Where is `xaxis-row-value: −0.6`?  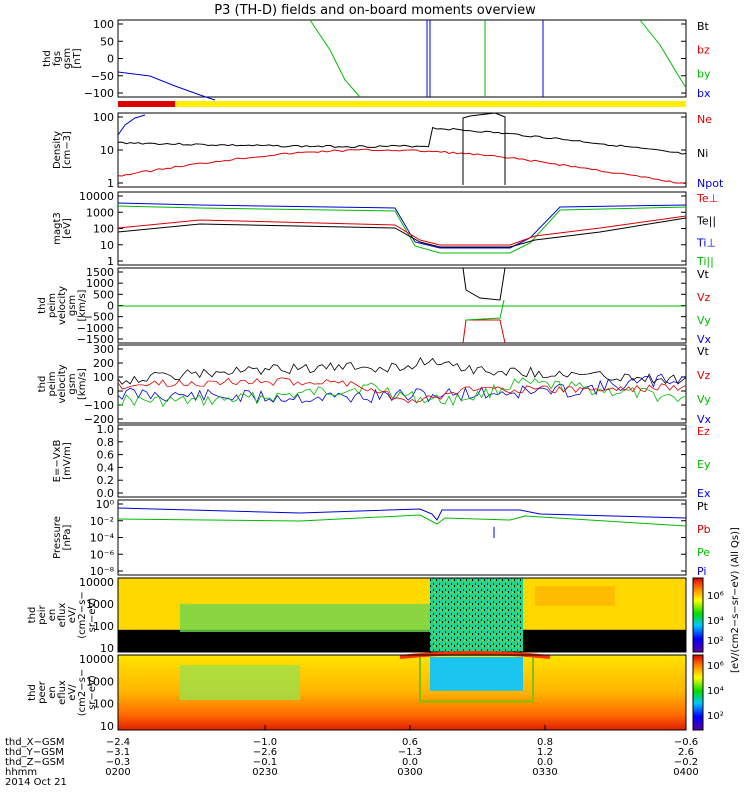
xaxis-row-value: −0.6 is located at coordinates (686, 742).